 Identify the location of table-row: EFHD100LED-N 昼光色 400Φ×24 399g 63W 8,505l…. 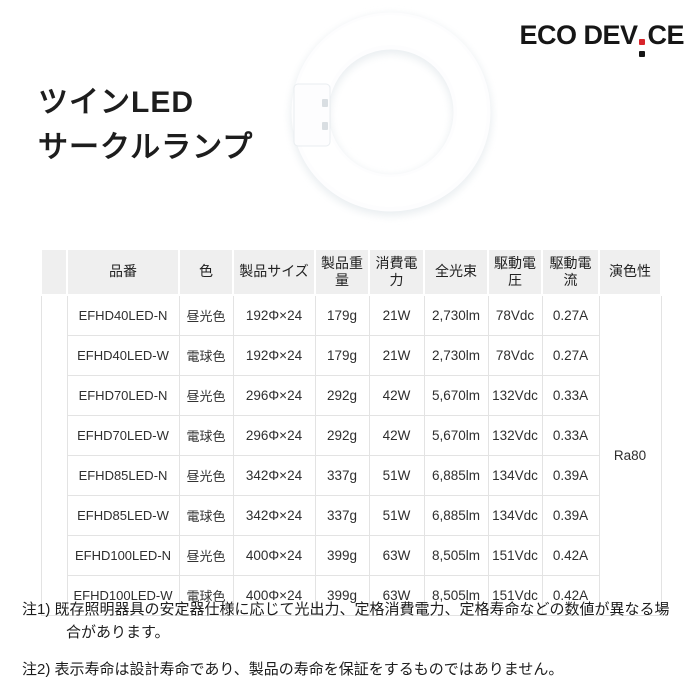
(351, 555).